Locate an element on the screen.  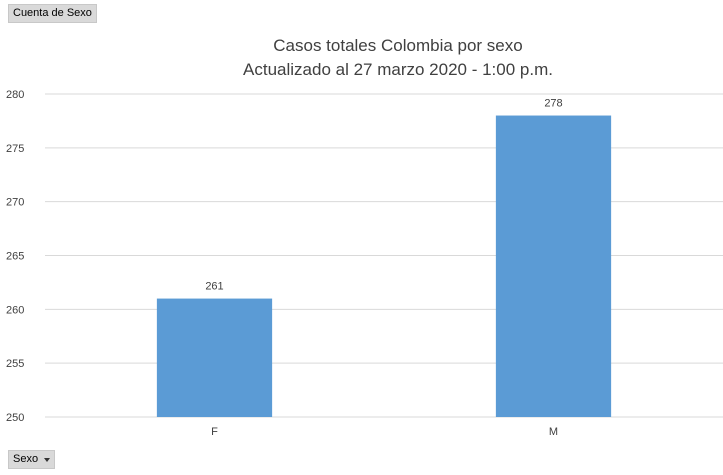
x-tick-label: M is located at coordinates (553, 432).